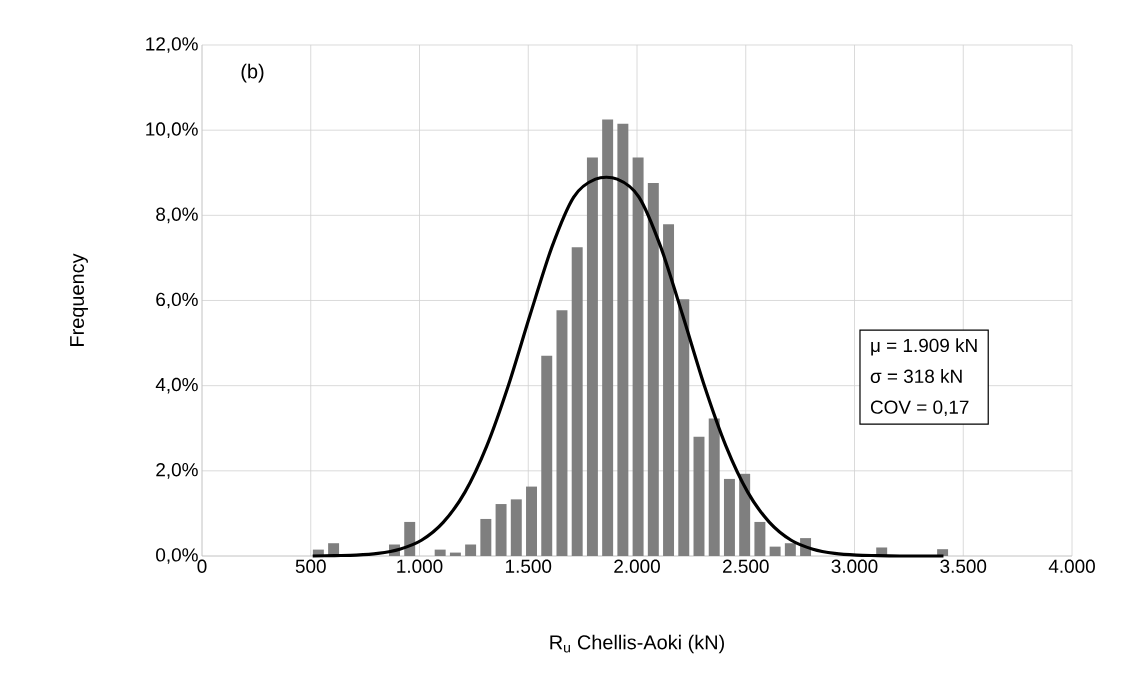  What do you see at coordinates (176, 385) in the screenshot?
I see `y-tick-label: 4,0%` at bounding box center [176, 385].